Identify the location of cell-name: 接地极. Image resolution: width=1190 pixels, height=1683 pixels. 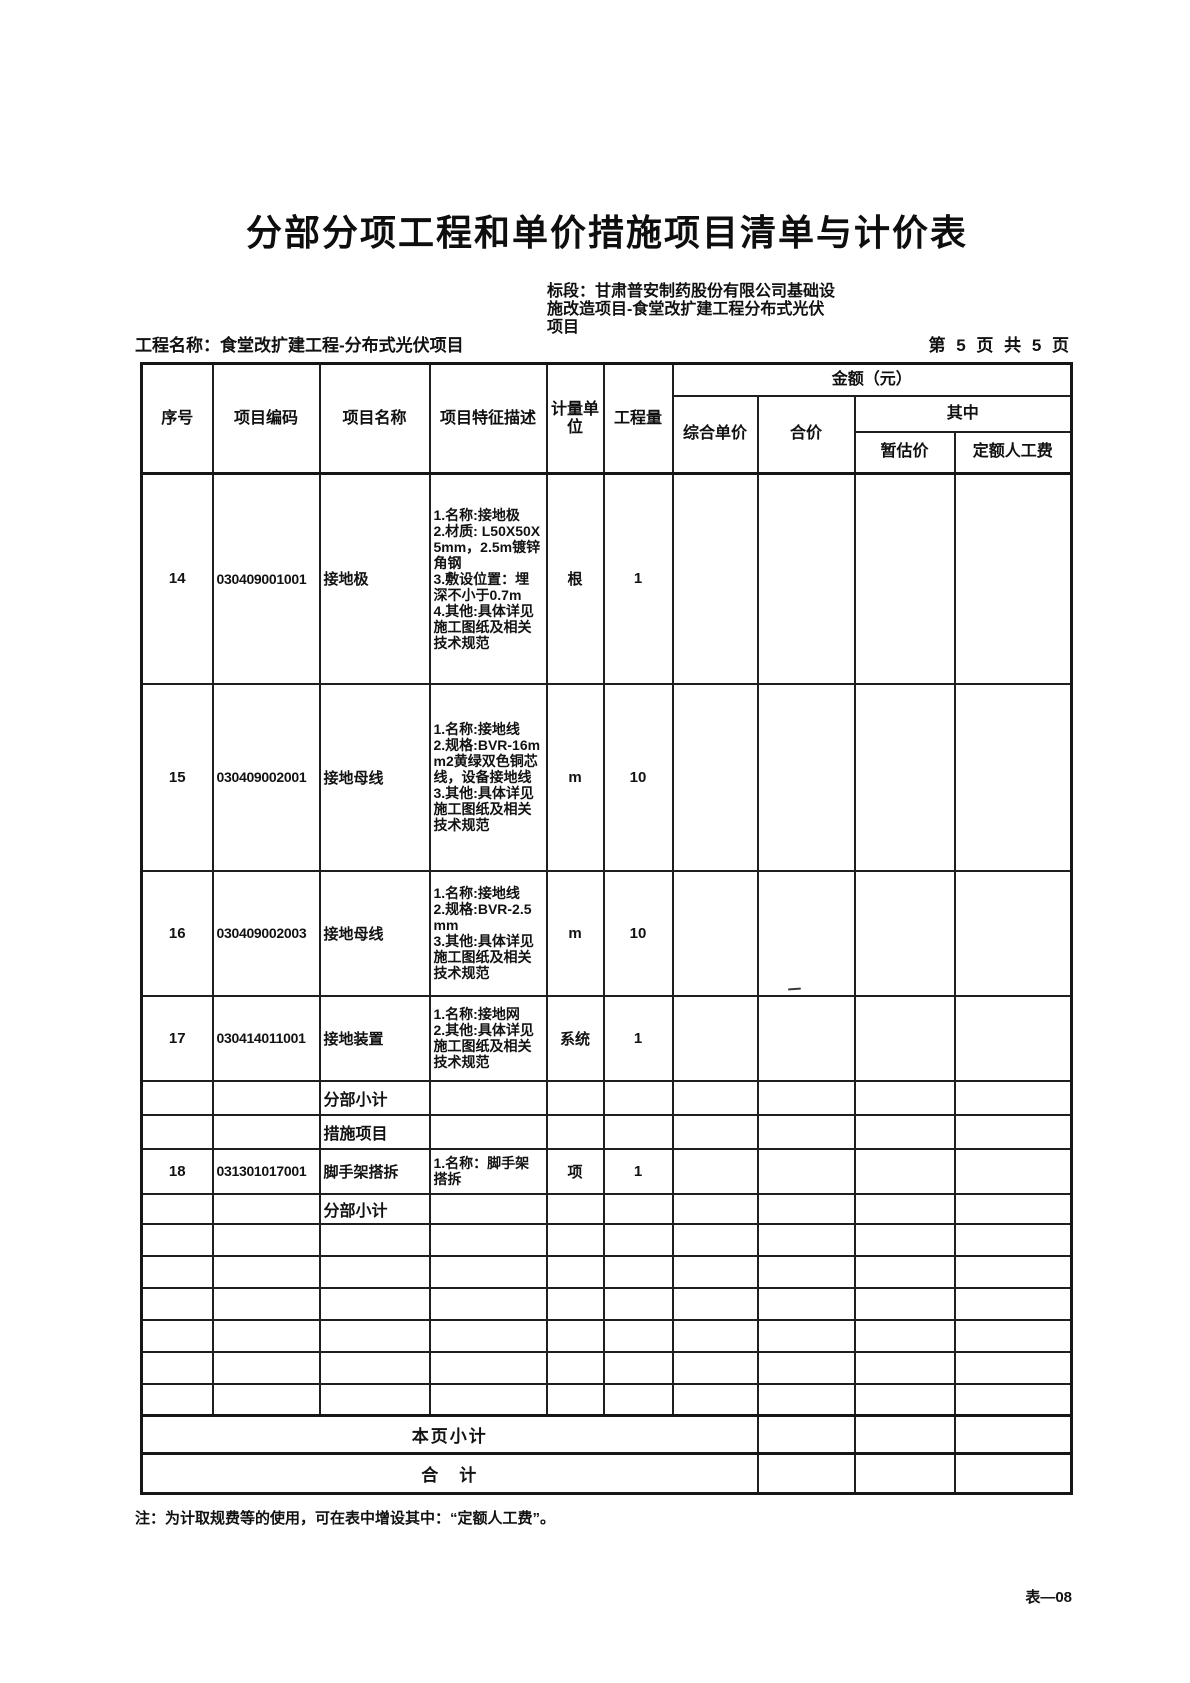
(374, 578).